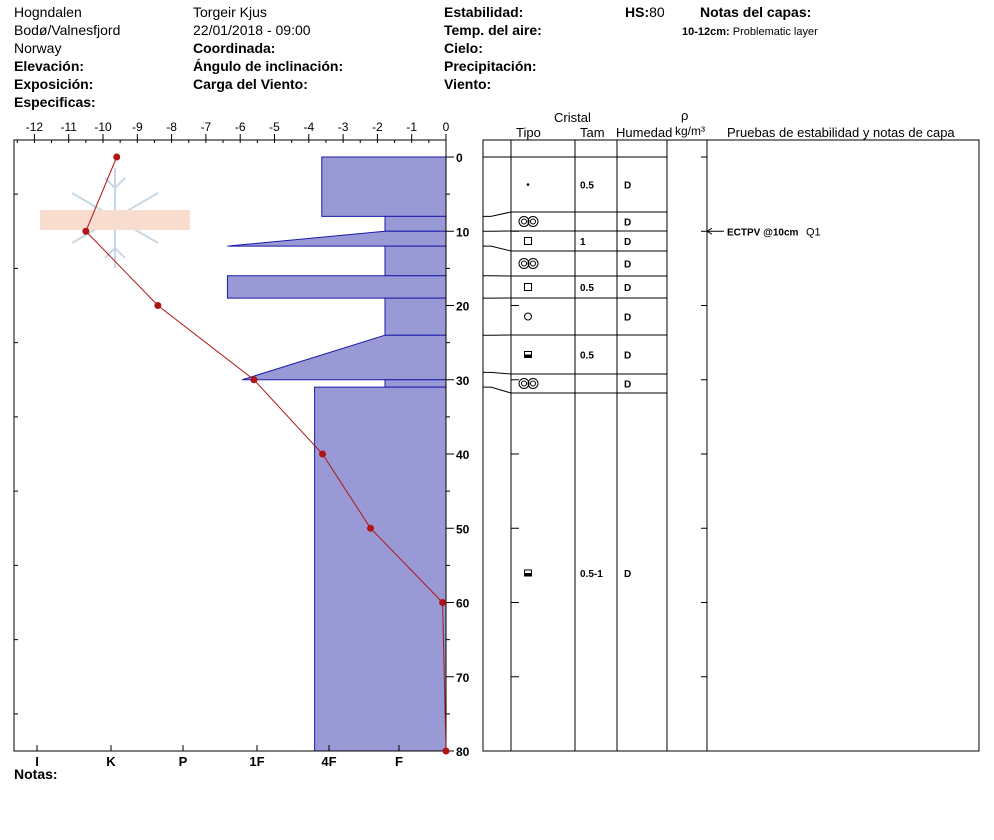 Image resolution: width=994 pixels, height=840 pixels. I want to click on layer-size: 1, so click(583, 242).